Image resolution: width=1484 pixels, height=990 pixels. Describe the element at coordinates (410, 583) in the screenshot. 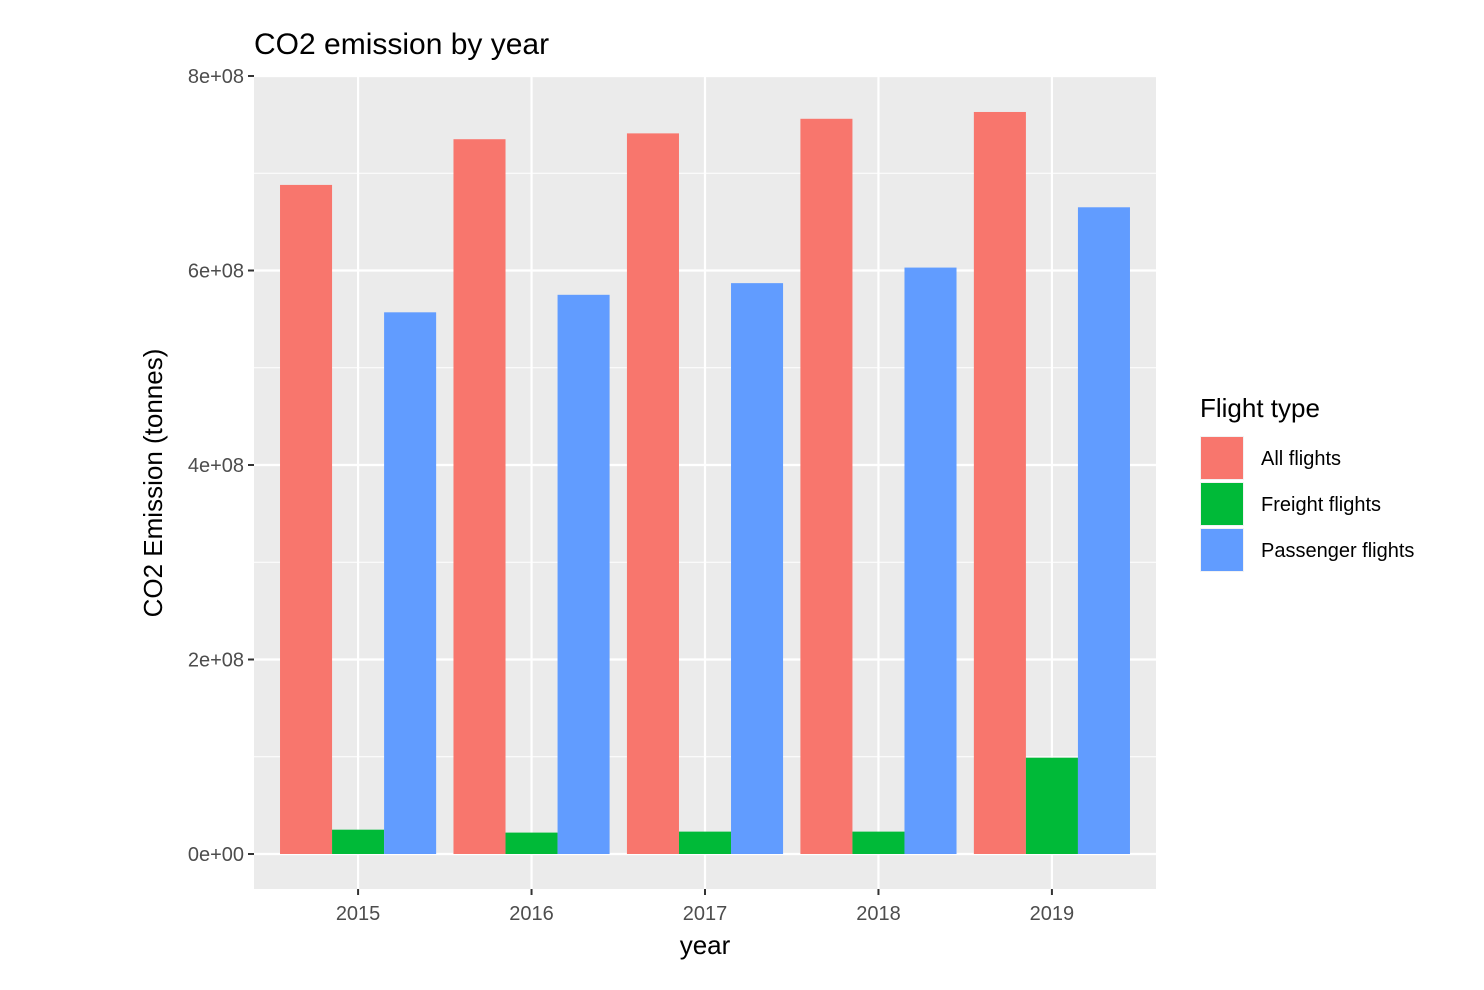

I see `bar-passenger-flights-2015` at that location.